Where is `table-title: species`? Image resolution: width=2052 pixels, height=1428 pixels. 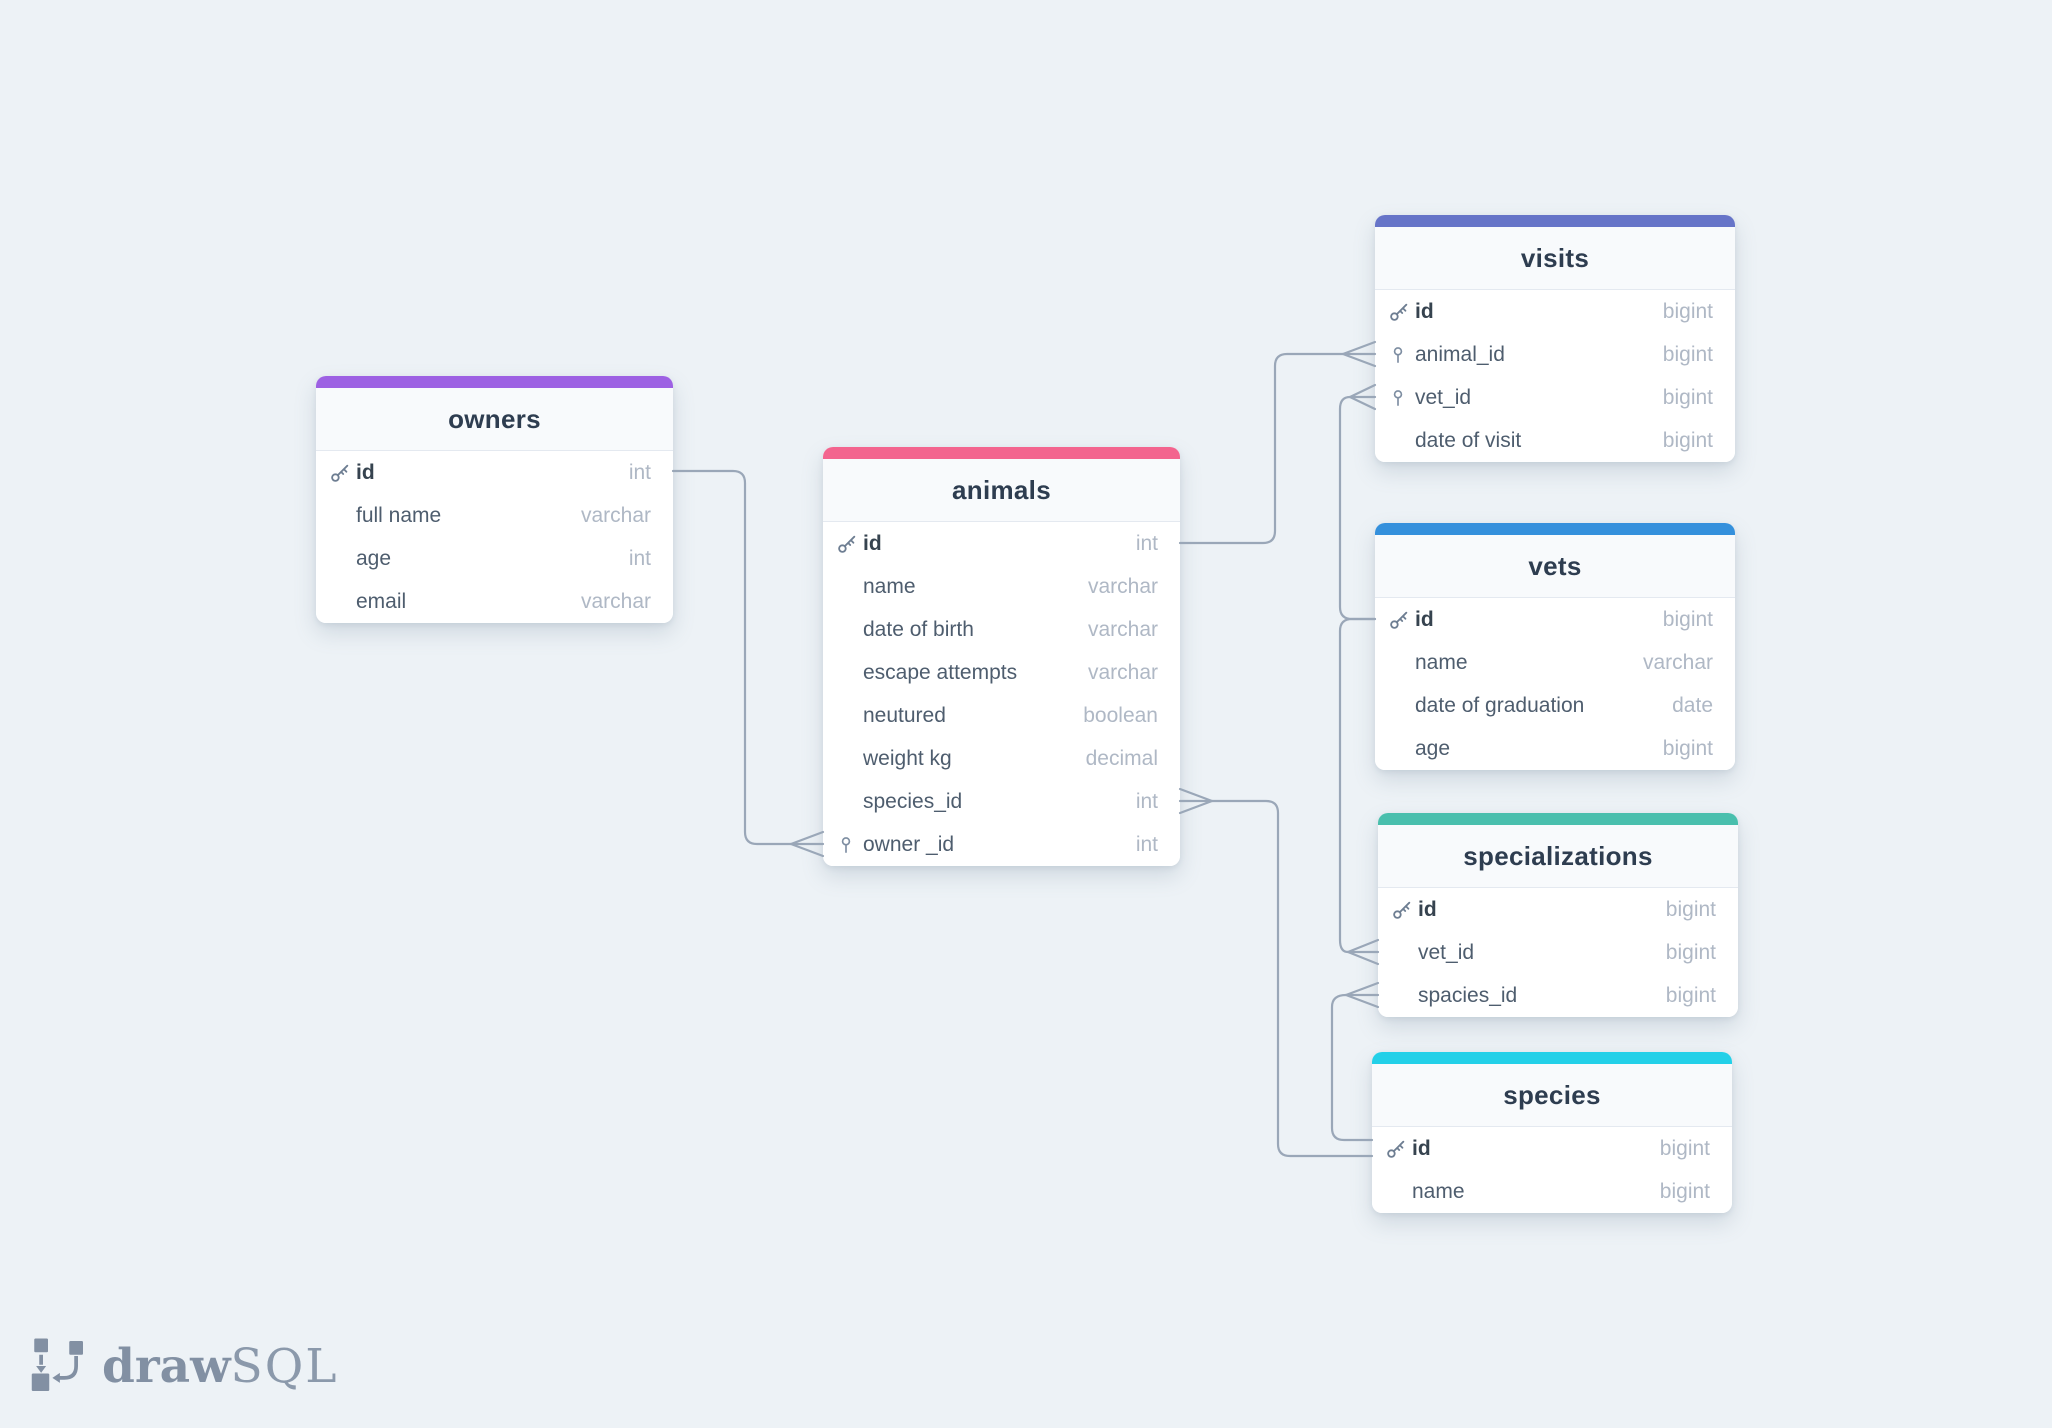
table-title: species is located at coordinates (1552, 1094).